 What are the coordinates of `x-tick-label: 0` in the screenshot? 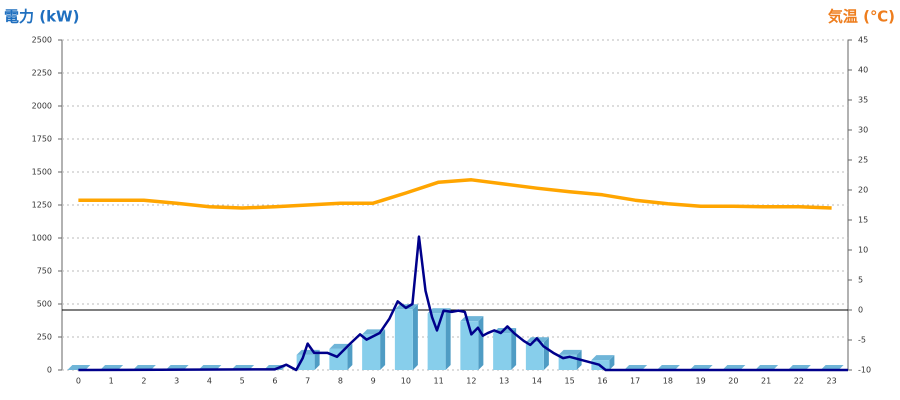 It's located at (78, 381).